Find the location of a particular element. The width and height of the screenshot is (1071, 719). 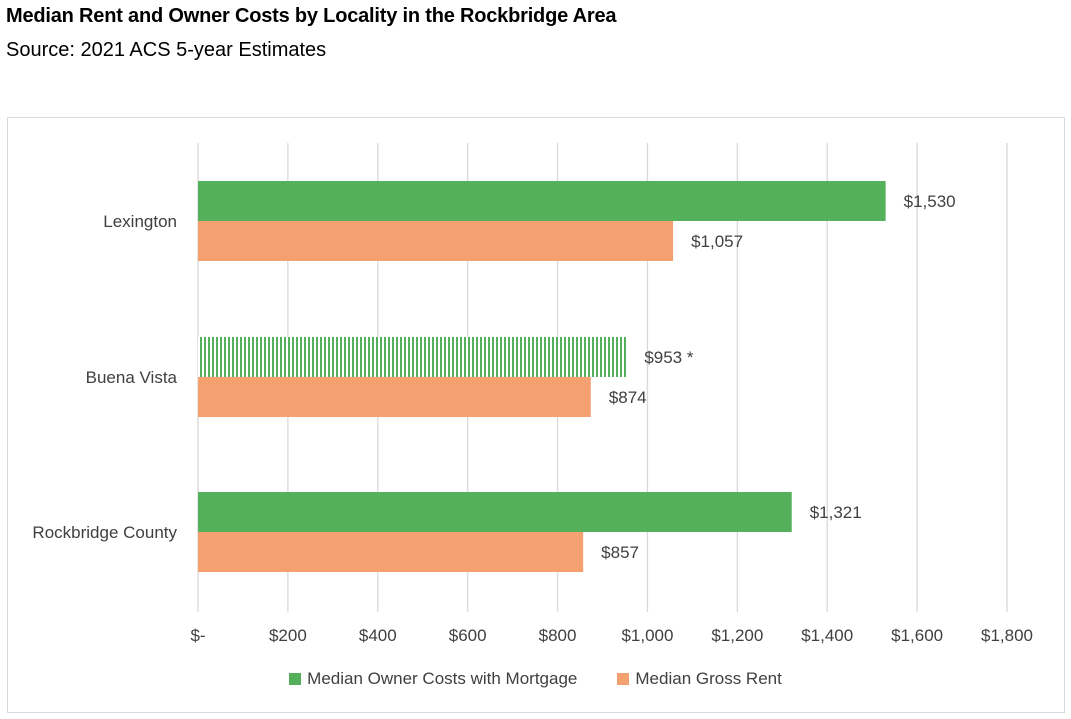

x-tick-label: $800 is located at coordinates (558, 635).